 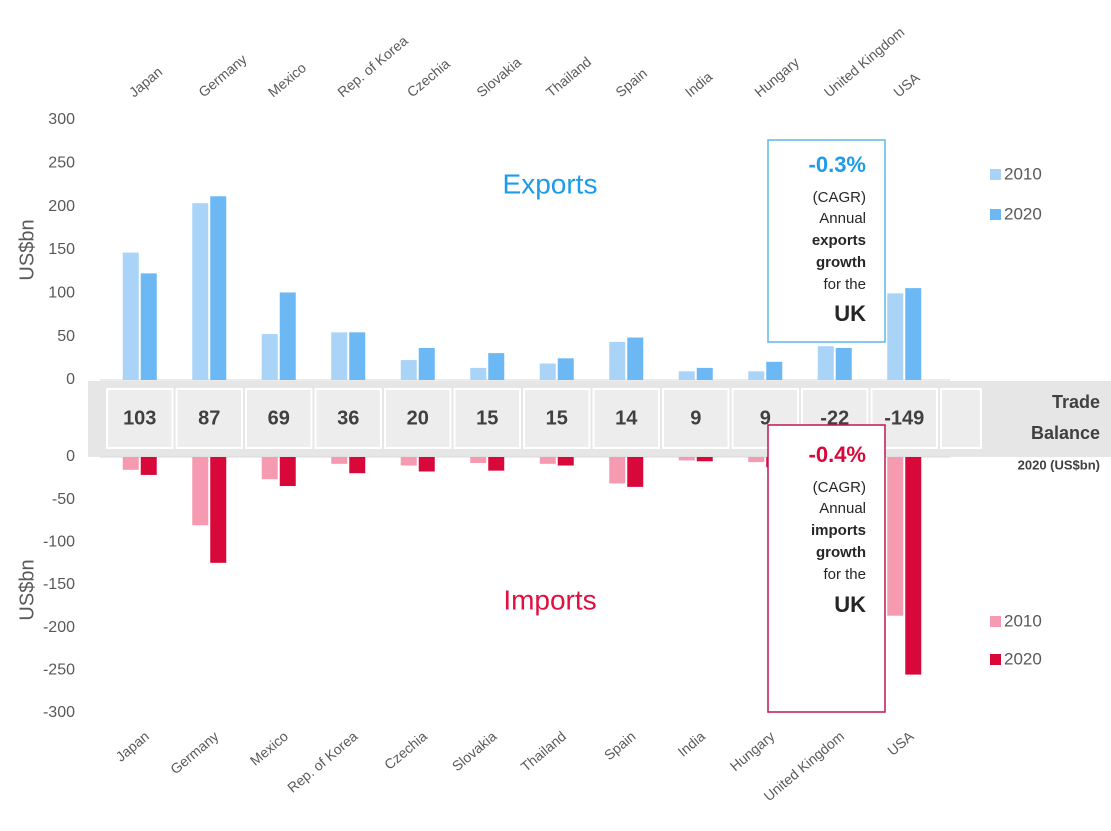 I want to click on x-tick-label: India, so click(x=699, y=84).